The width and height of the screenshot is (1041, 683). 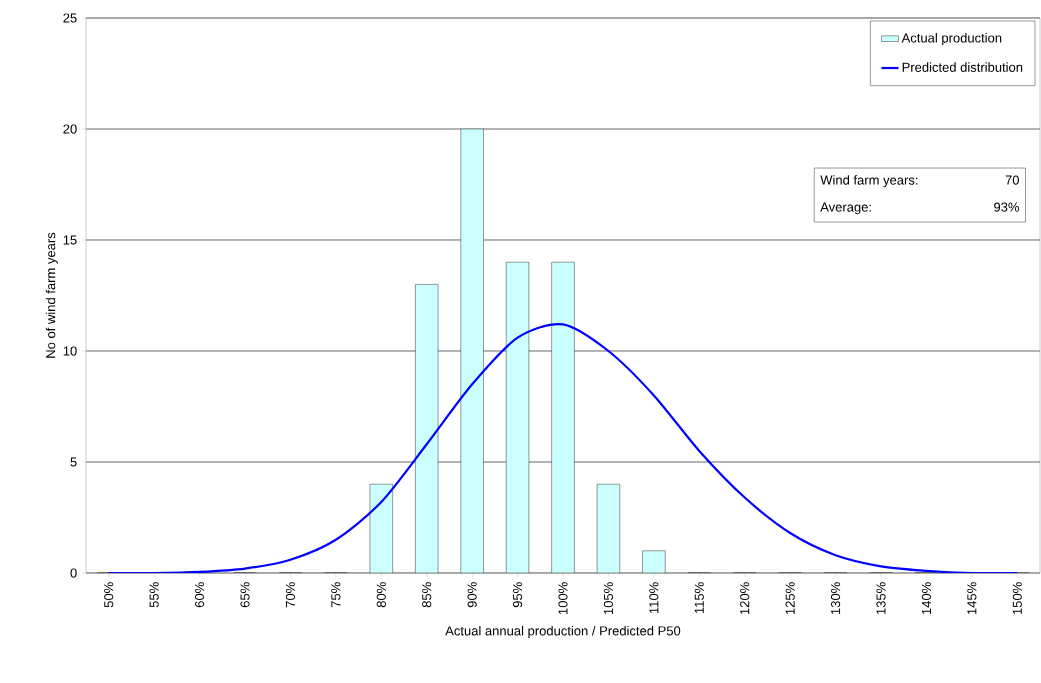 I want to click on annotation: Average:, so click(x=845, y=208).